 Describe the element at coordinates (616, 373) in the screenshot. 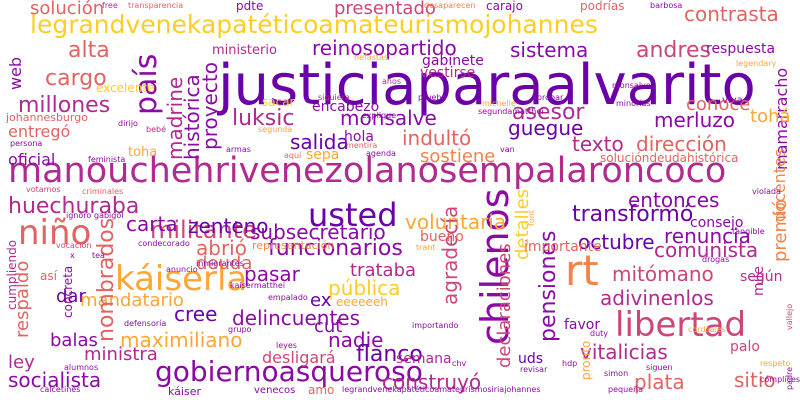

I see `cloud-word: simon` at that location.